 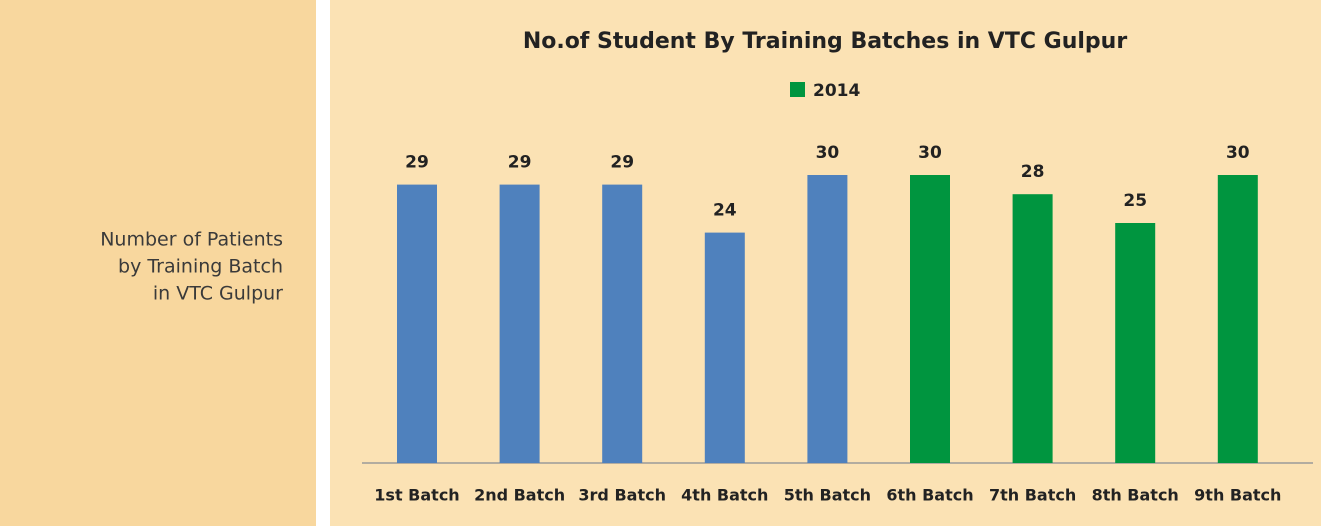 I want to click on x-tick-label: 9th Batch, so click(x=1237, y=495).